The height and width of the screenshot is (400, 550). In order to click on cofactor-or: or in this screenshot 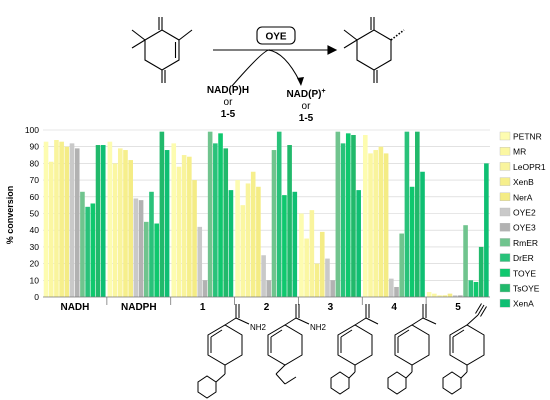, I will do `click(229, 102)`.